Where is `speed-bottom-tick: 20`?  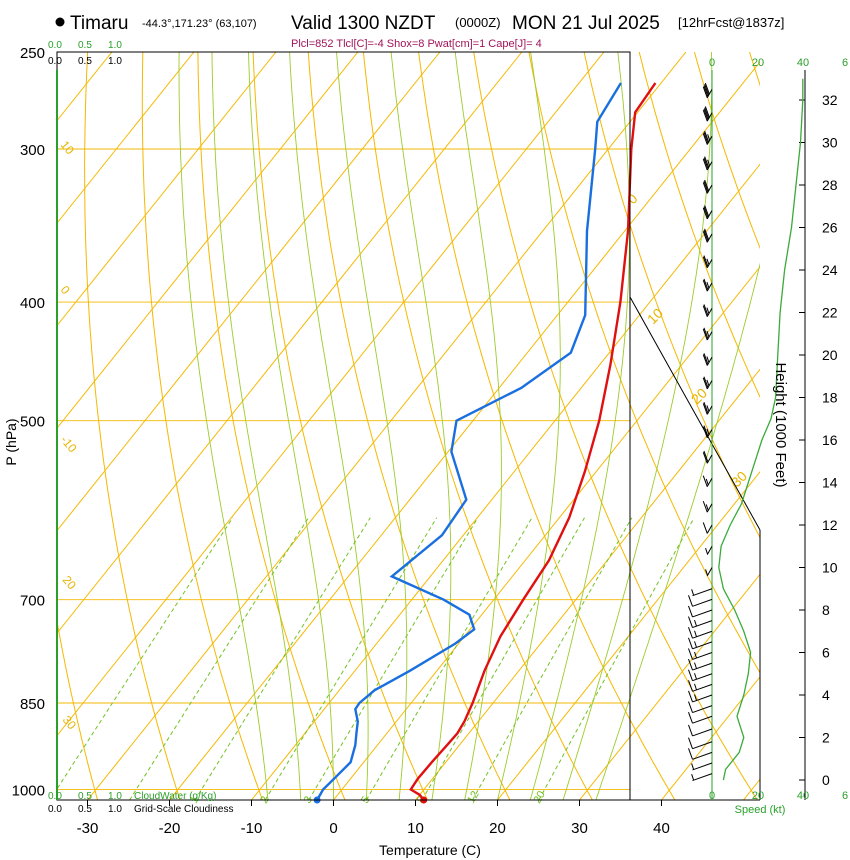 speed-bottom-tick: 20 is located at coordinates (758, 796).